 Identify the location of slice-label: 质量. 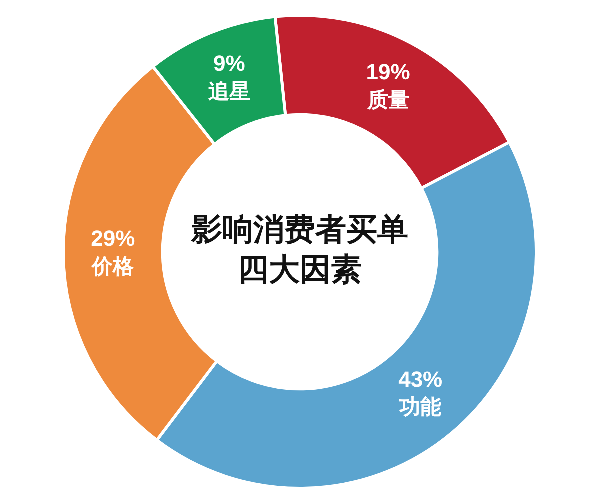
(388, 100).